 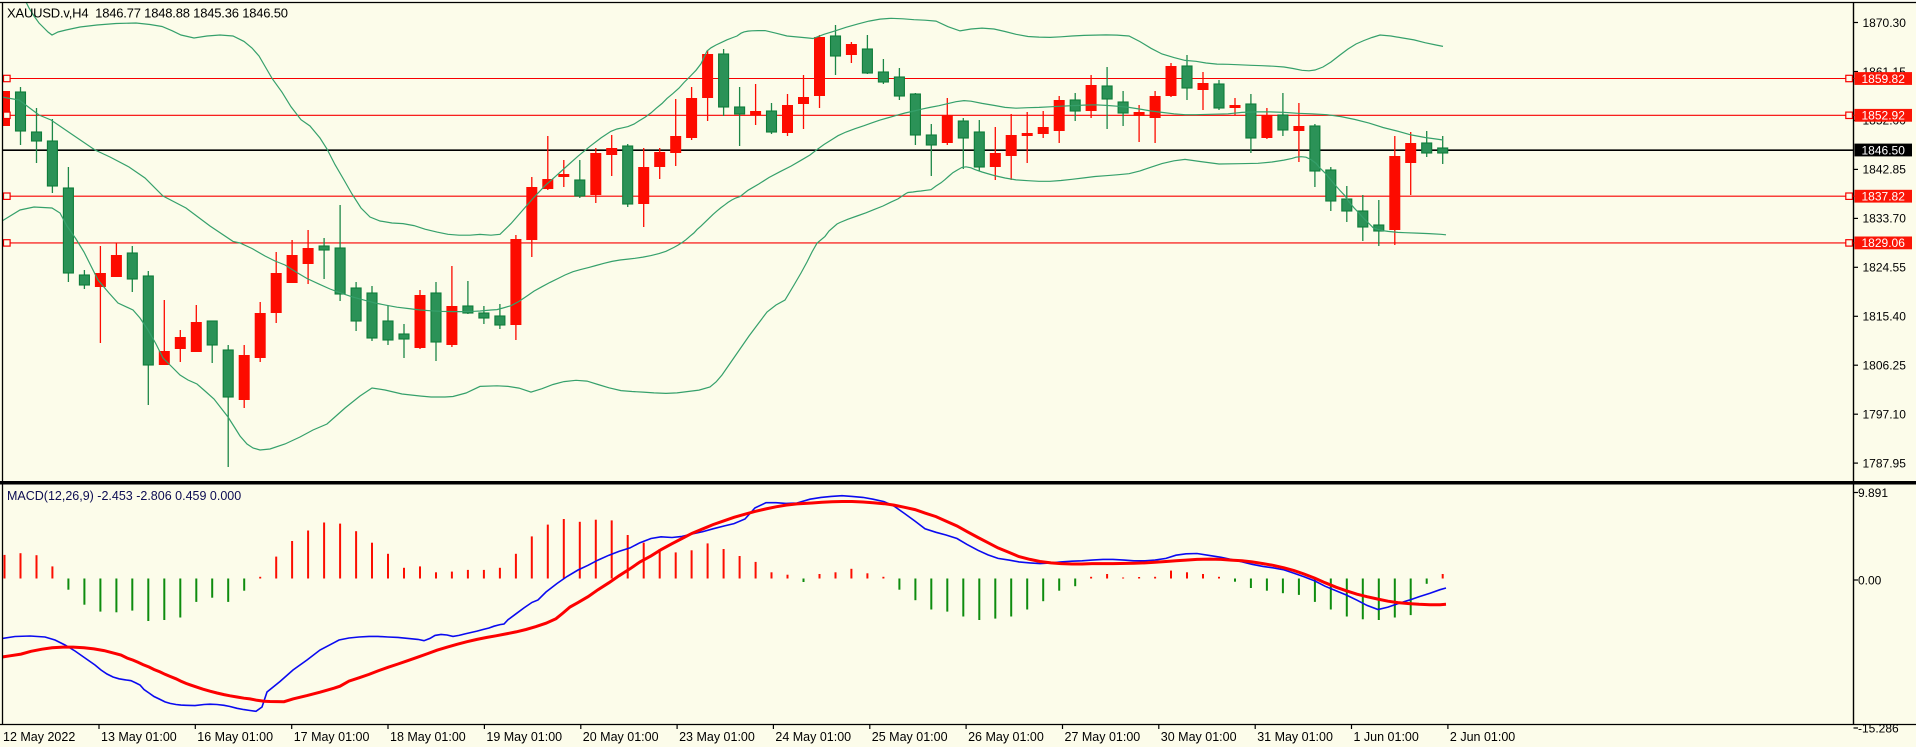 I want to click on svg-text: 13 May 01:00, so click(x=139, y=737).